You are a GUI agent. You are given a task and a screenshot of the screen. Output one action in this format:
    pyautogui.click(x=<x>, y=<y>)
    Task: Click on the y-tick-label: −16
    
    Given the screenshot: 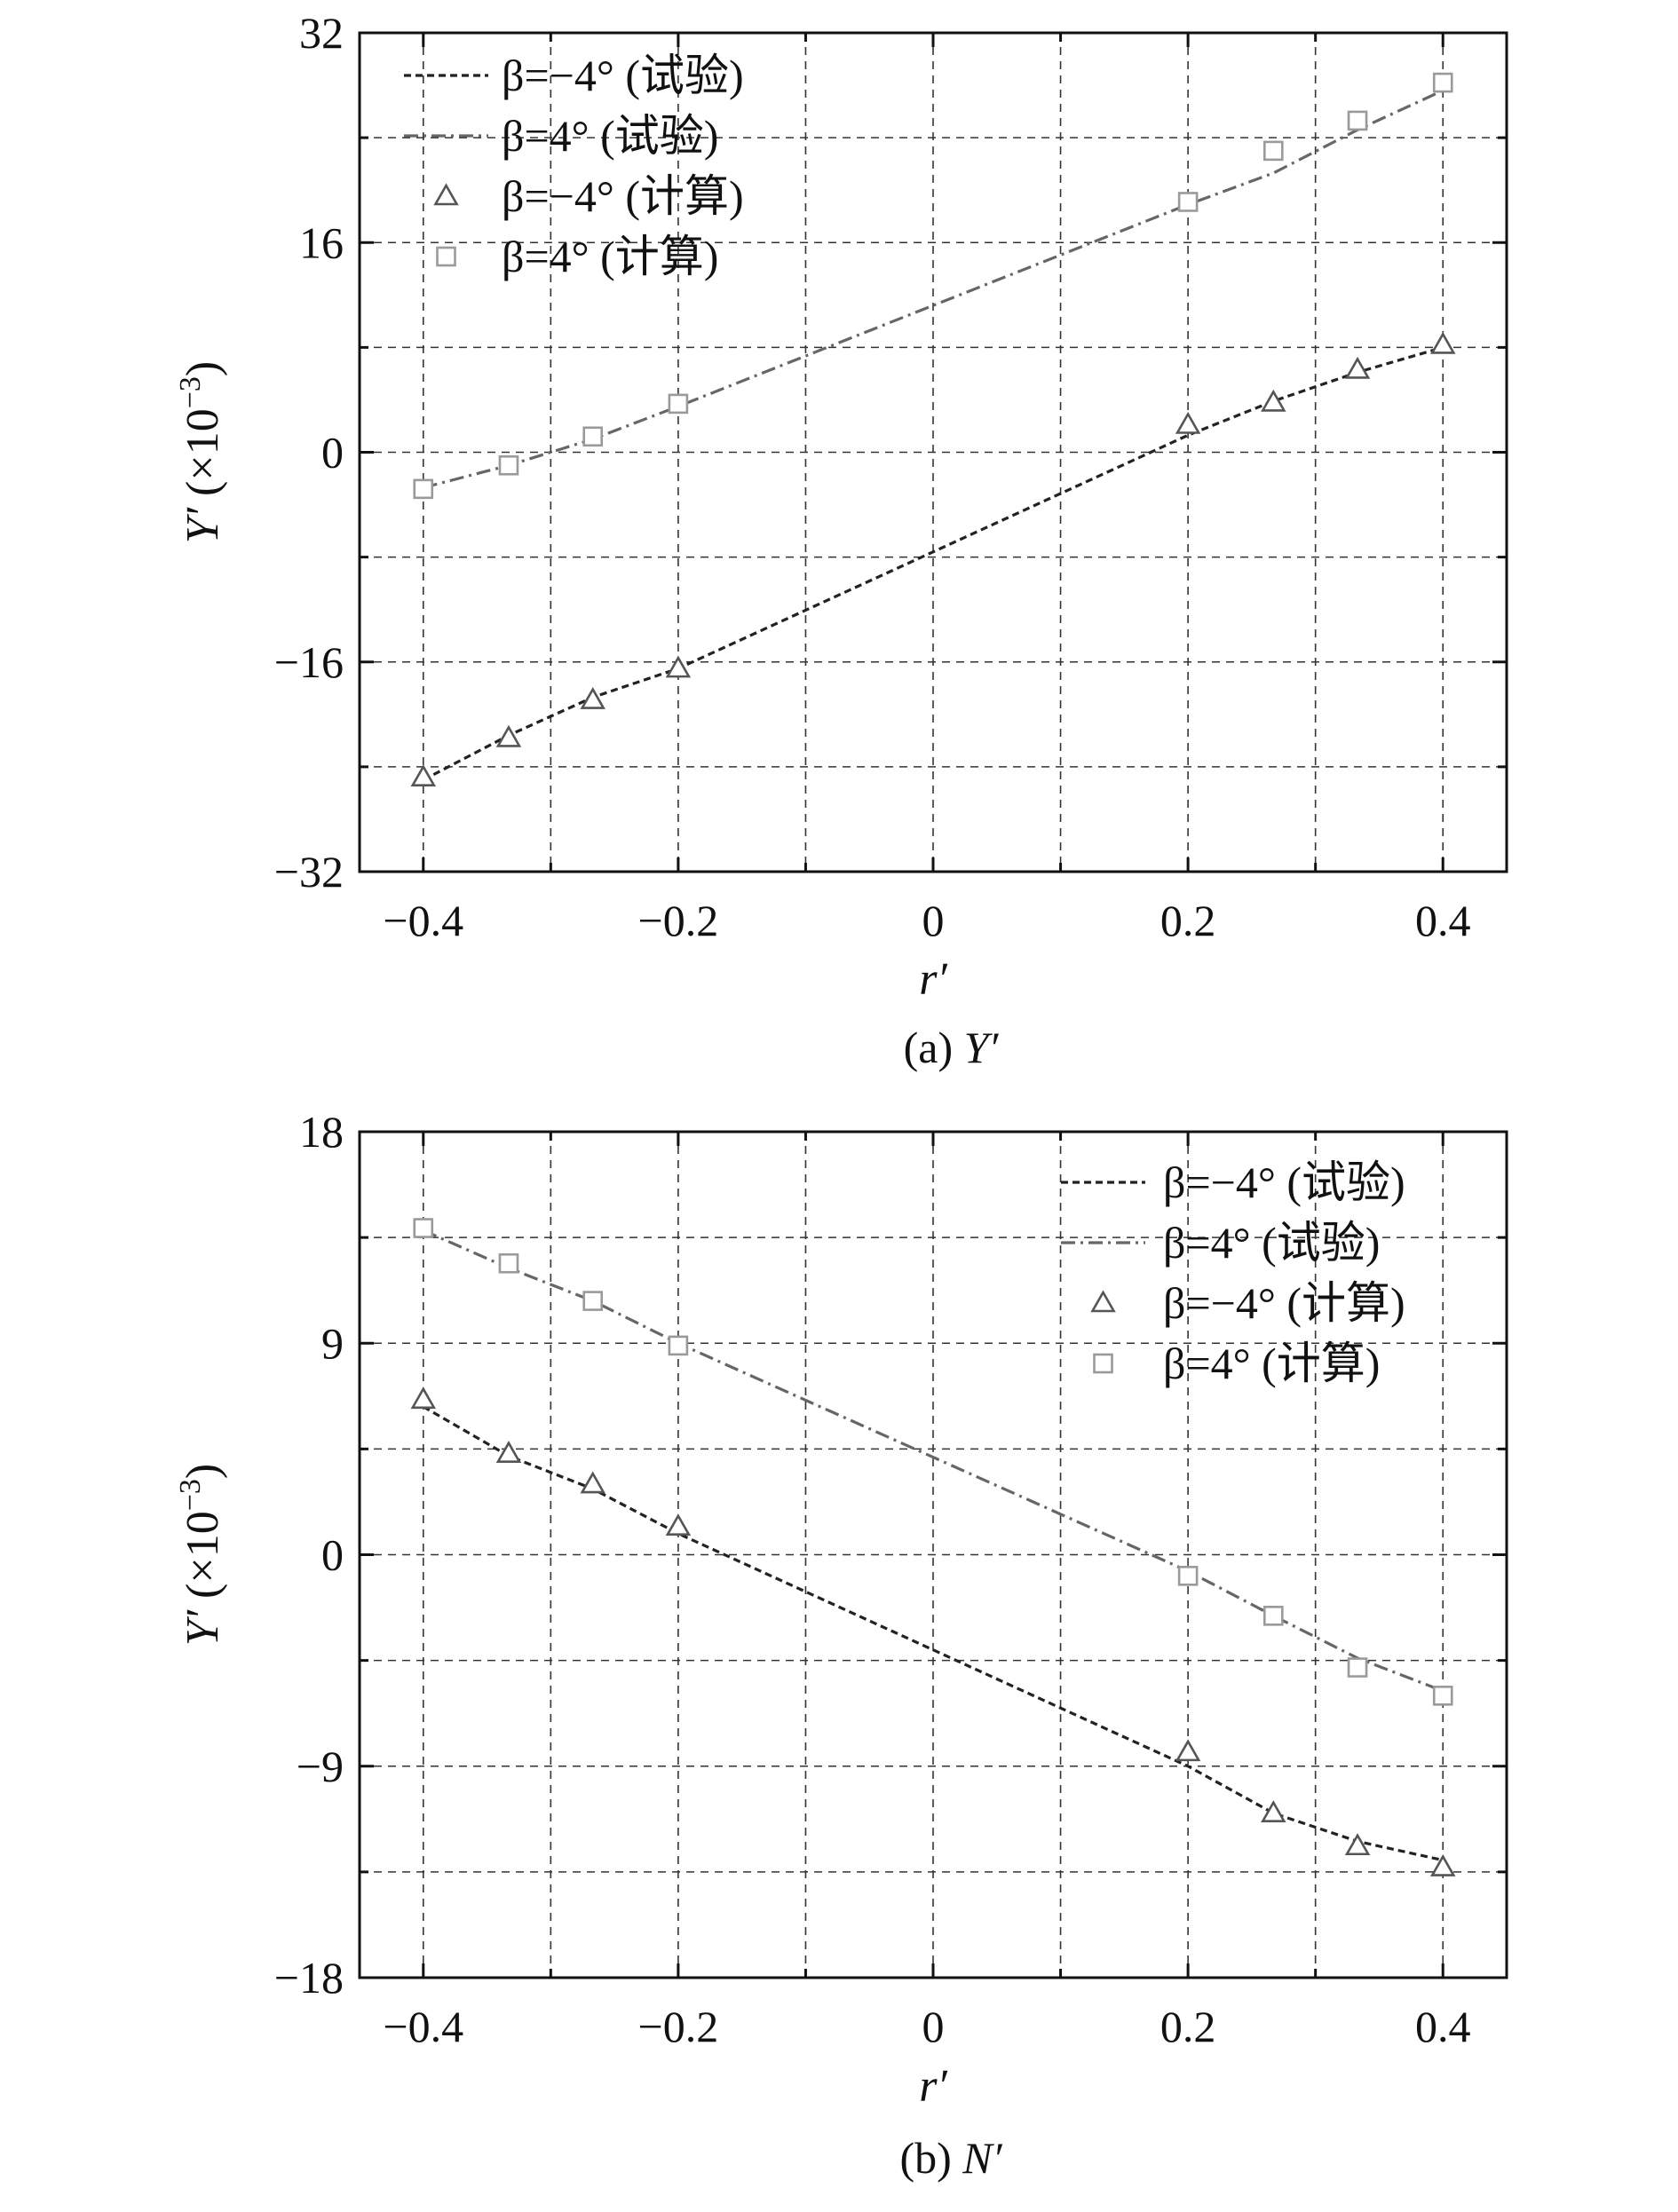 What is the action you would take?
    pyautogui.click(x=309, y=662)
    